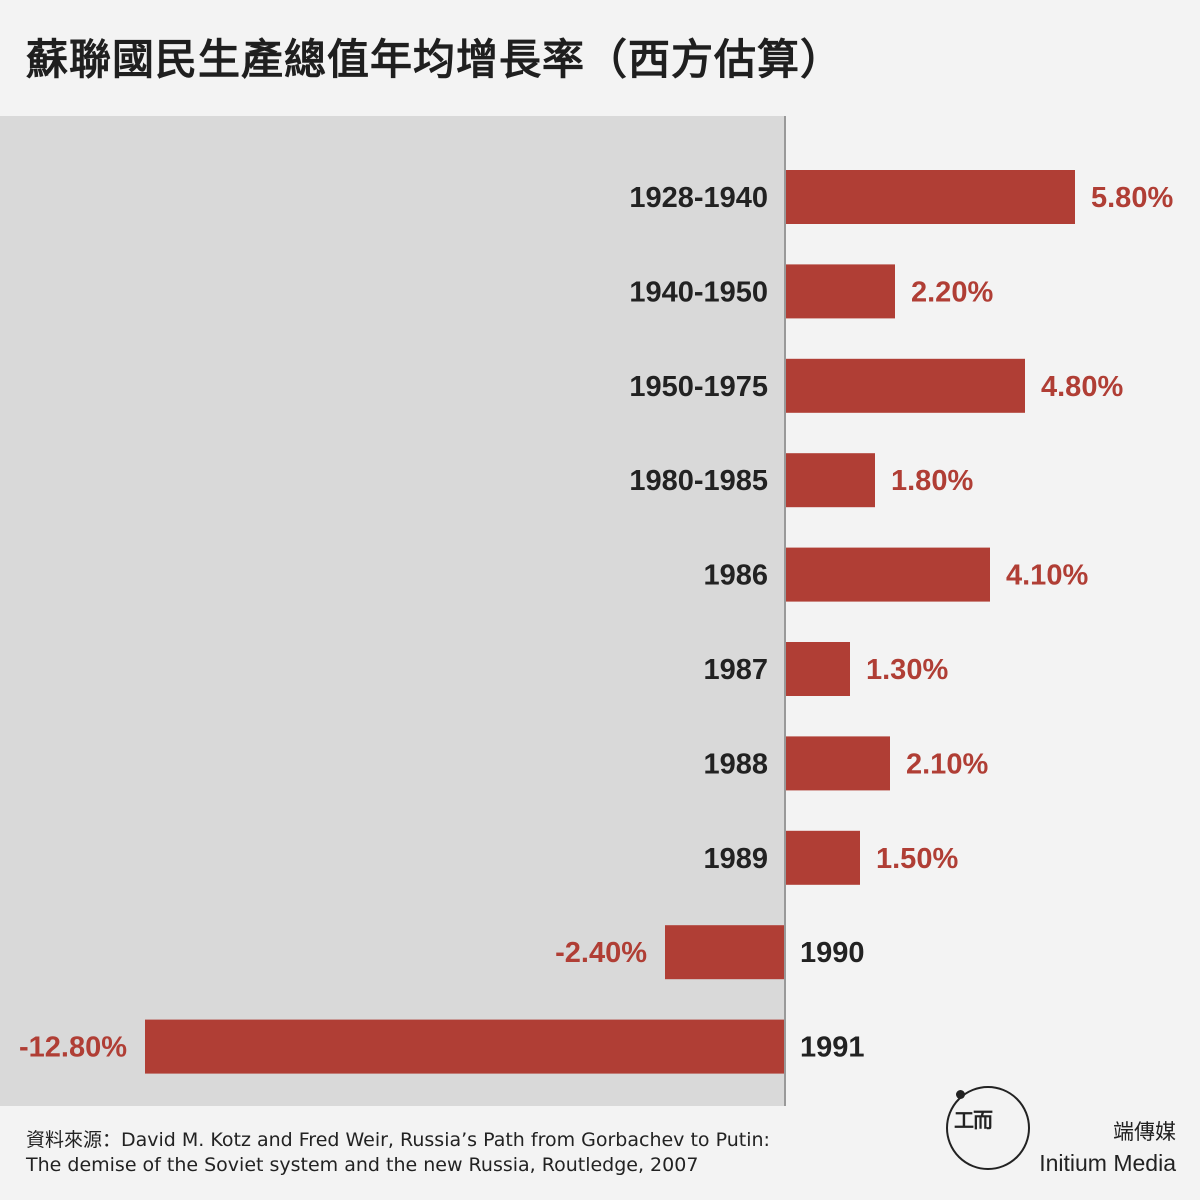 This screenshot has height=1200, width=1200. I want to click on logo-dot, so click(960, 1094).